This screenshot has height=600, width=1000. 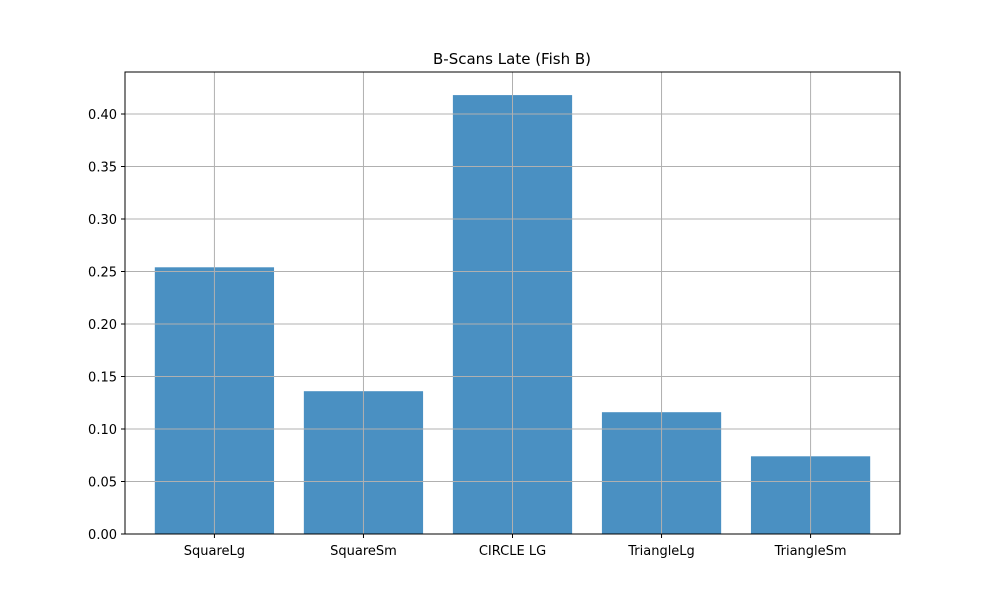 What do you see at coordinates (102, 378) in the screenshot?
I see `y-tick-label: 0.15` at bounding box center [102, 378].